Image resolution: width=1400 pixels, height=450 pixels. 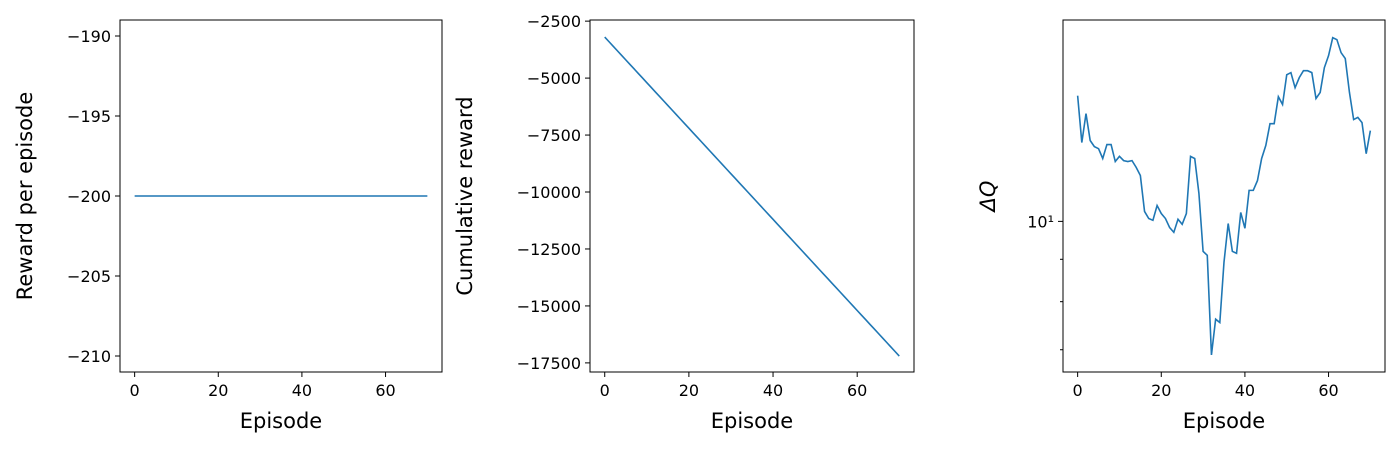 I want to click on y-axis-label: ΔQ, so click(x=988, y=197).